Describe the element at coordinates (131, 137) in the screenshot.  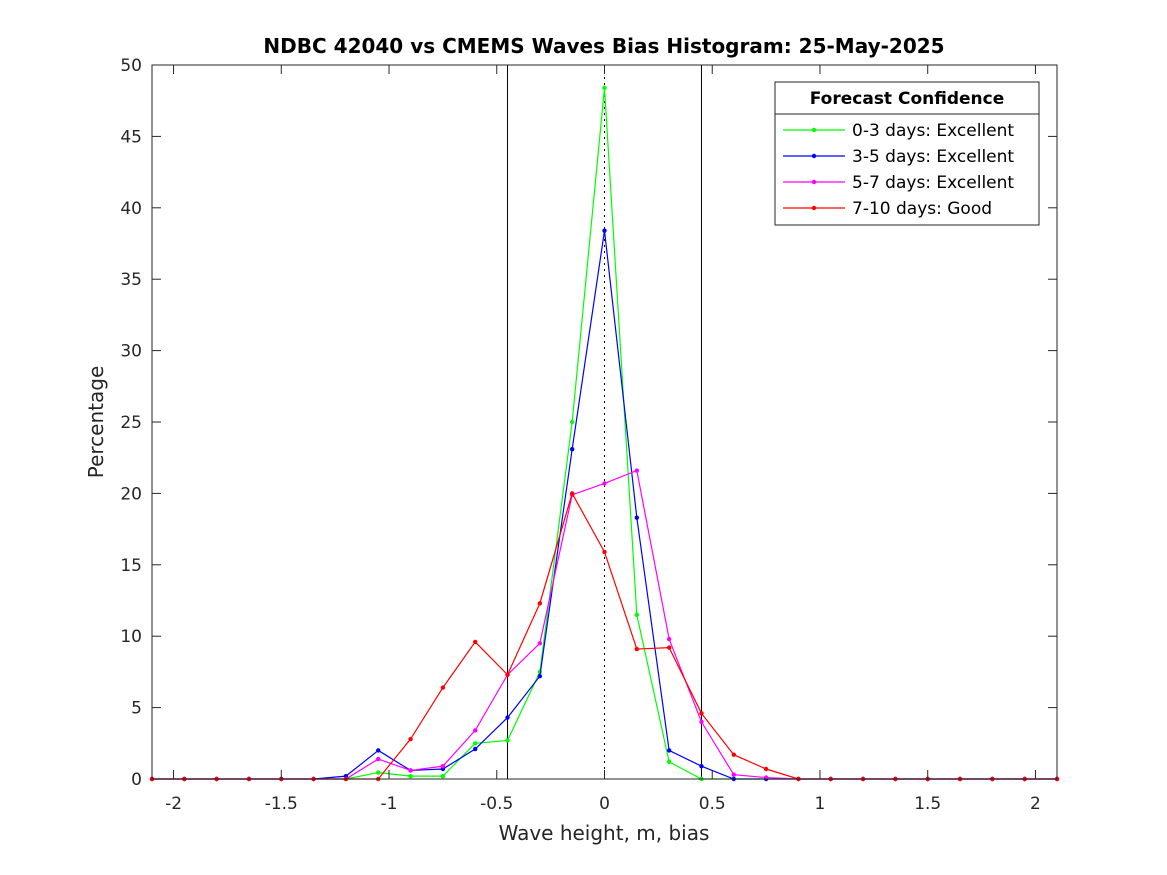
I see `y-tick-label: 45` at that location.